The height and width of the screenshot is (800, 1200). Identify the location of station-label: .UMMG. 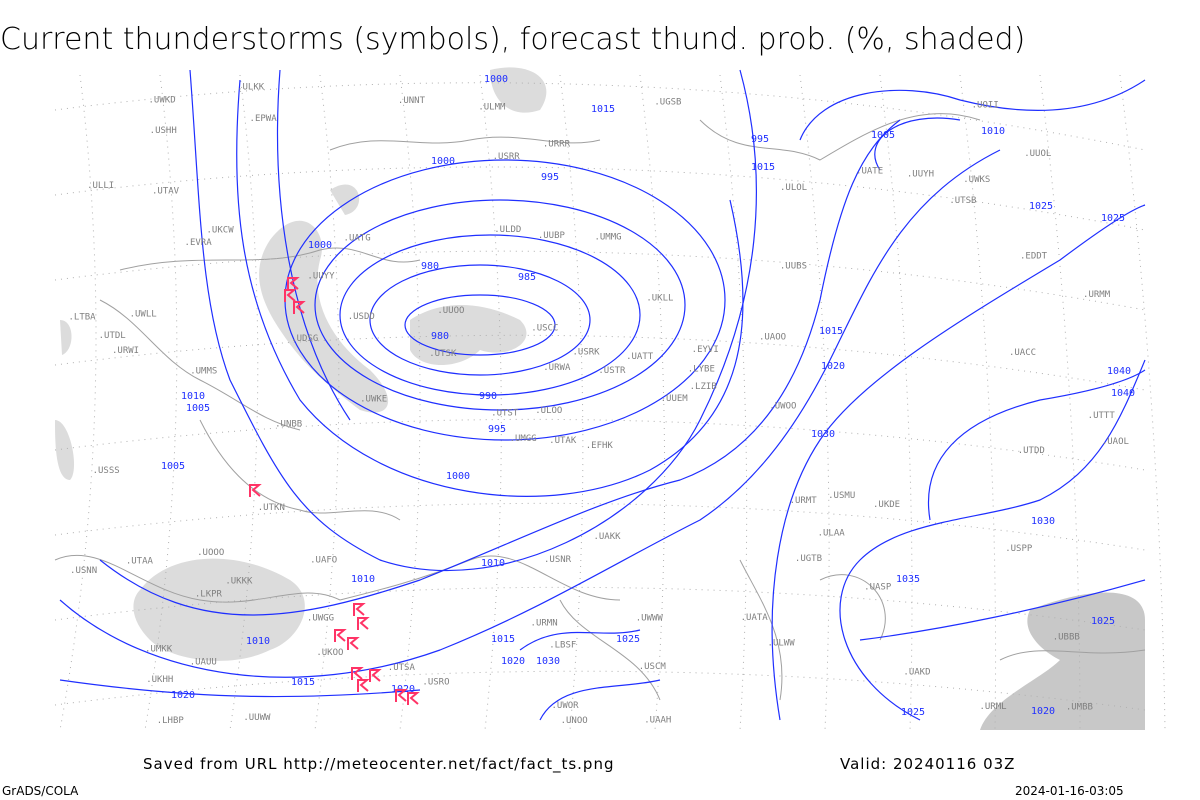
(607, 237).